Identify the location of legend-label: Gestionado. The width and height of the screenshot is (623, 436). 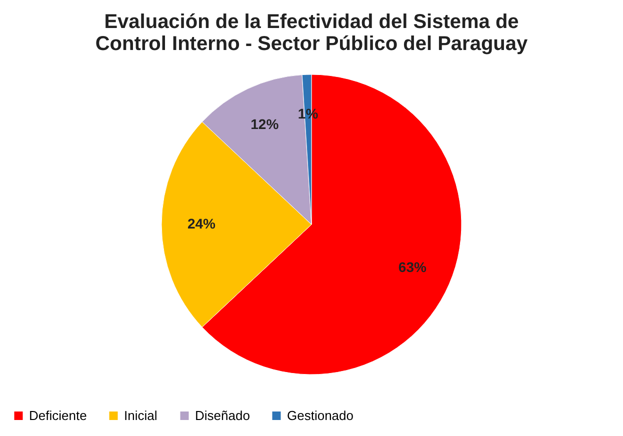
(320, 415).